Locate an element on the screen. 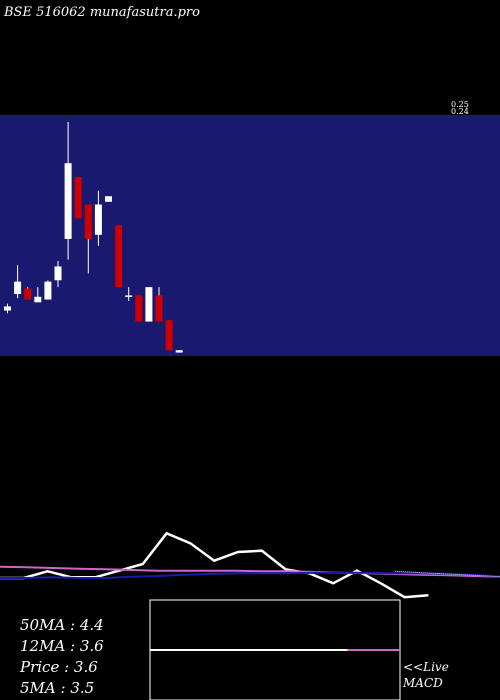  price-label-top: 0.25 is located at coordinates (460, 104).